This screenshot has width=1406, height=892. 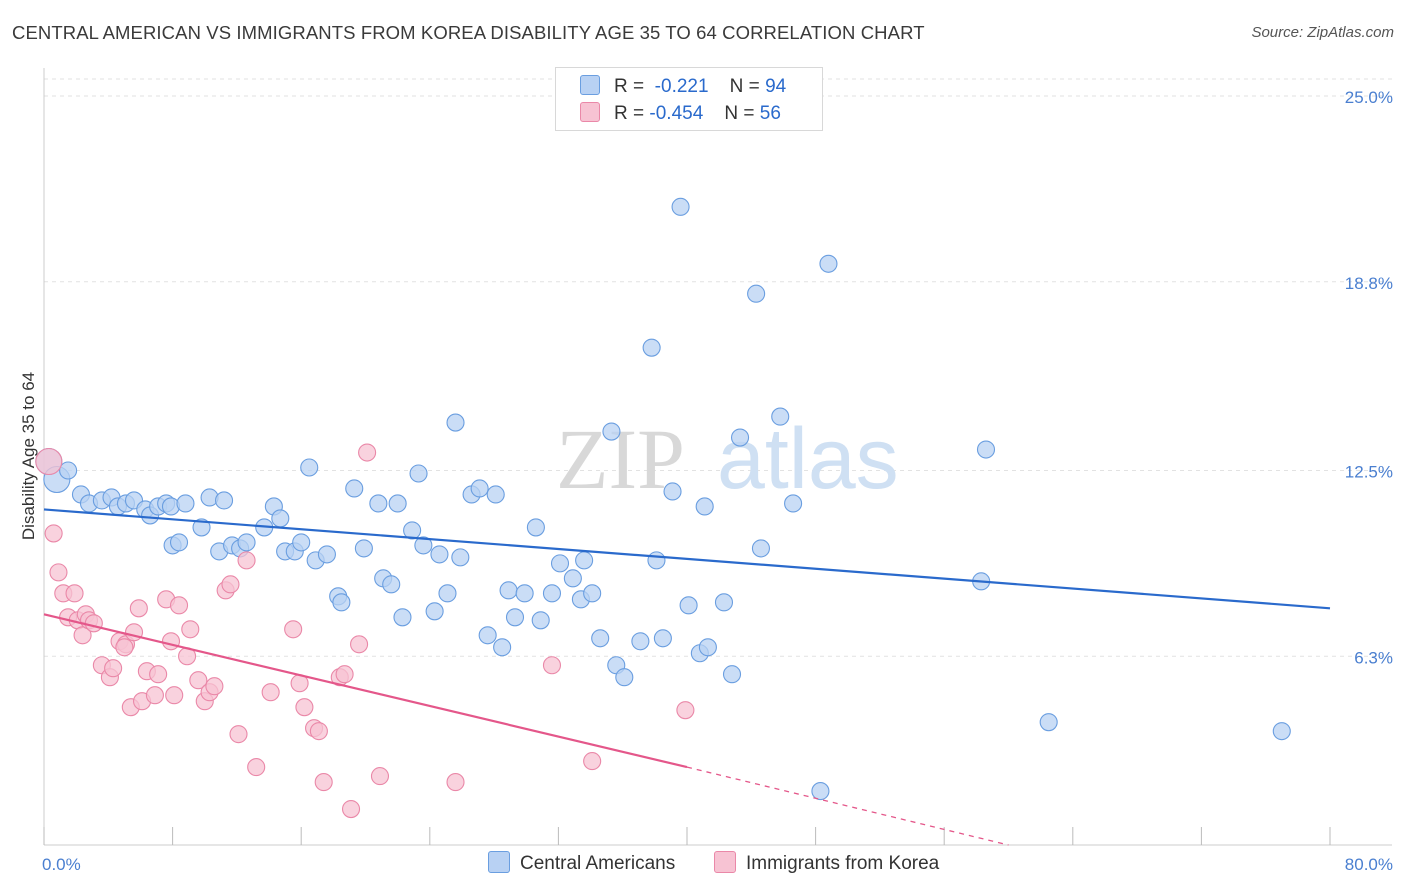 What do you see at coordinates (598, 863) in the screenshot?
I see `bottom-legend-label: Central Americans` at bounding box center [598, 863].